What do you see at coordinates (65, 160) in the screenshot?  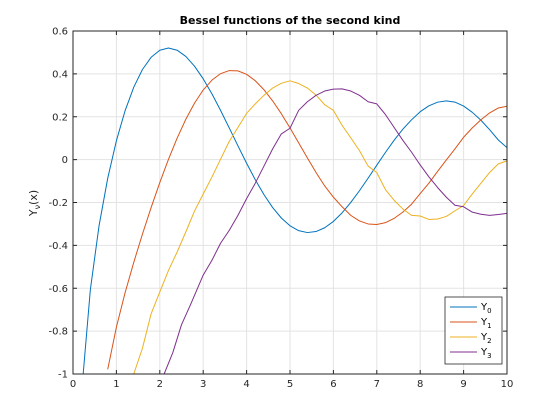 I see `y-tick-label: 0` at bounding box center [65, 160].